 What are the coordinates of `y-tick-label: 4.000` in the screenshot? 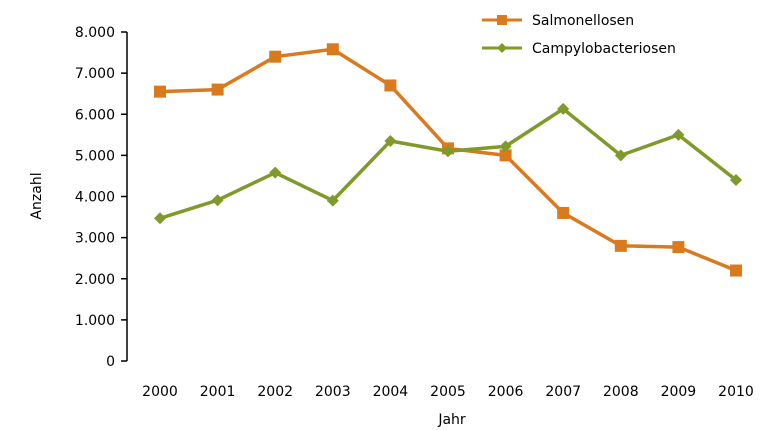 It's located at (95, 198).